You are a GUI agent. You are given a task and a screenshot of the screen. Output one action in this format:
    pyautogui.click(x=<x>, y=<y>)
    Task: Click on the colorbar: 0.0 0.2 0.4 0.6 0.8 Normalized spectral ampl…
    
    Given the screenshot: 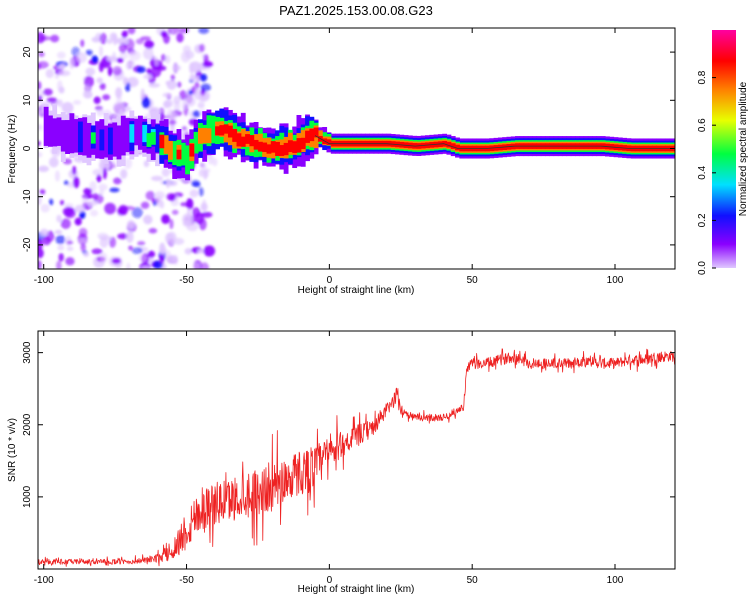 What is the action you would take?
    pyautogui.click(x=723, y=152)
    